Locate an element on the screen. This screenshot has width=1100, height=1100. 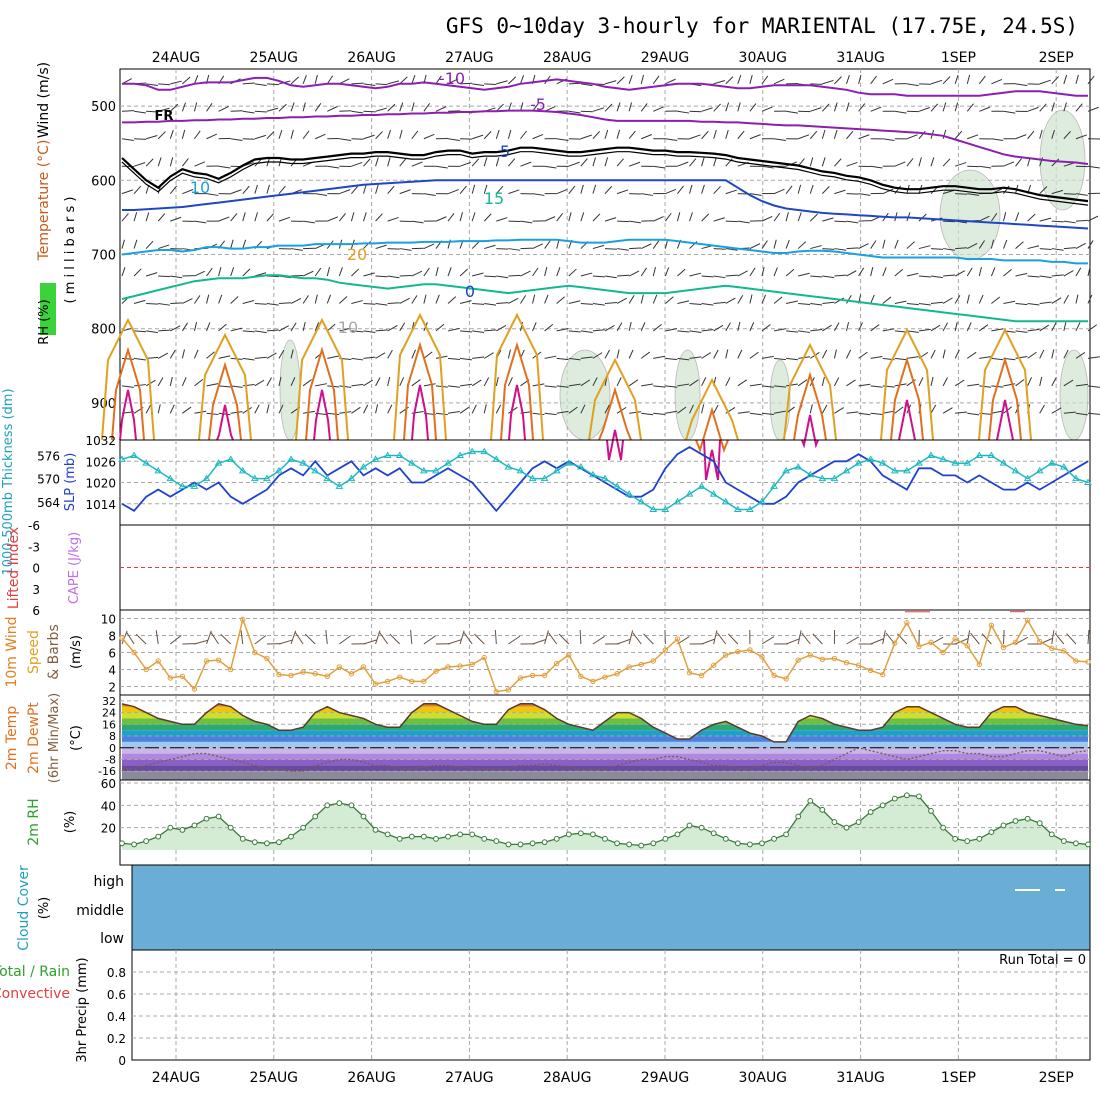
temp-tick: -16 is located at coordinates (107, 771).